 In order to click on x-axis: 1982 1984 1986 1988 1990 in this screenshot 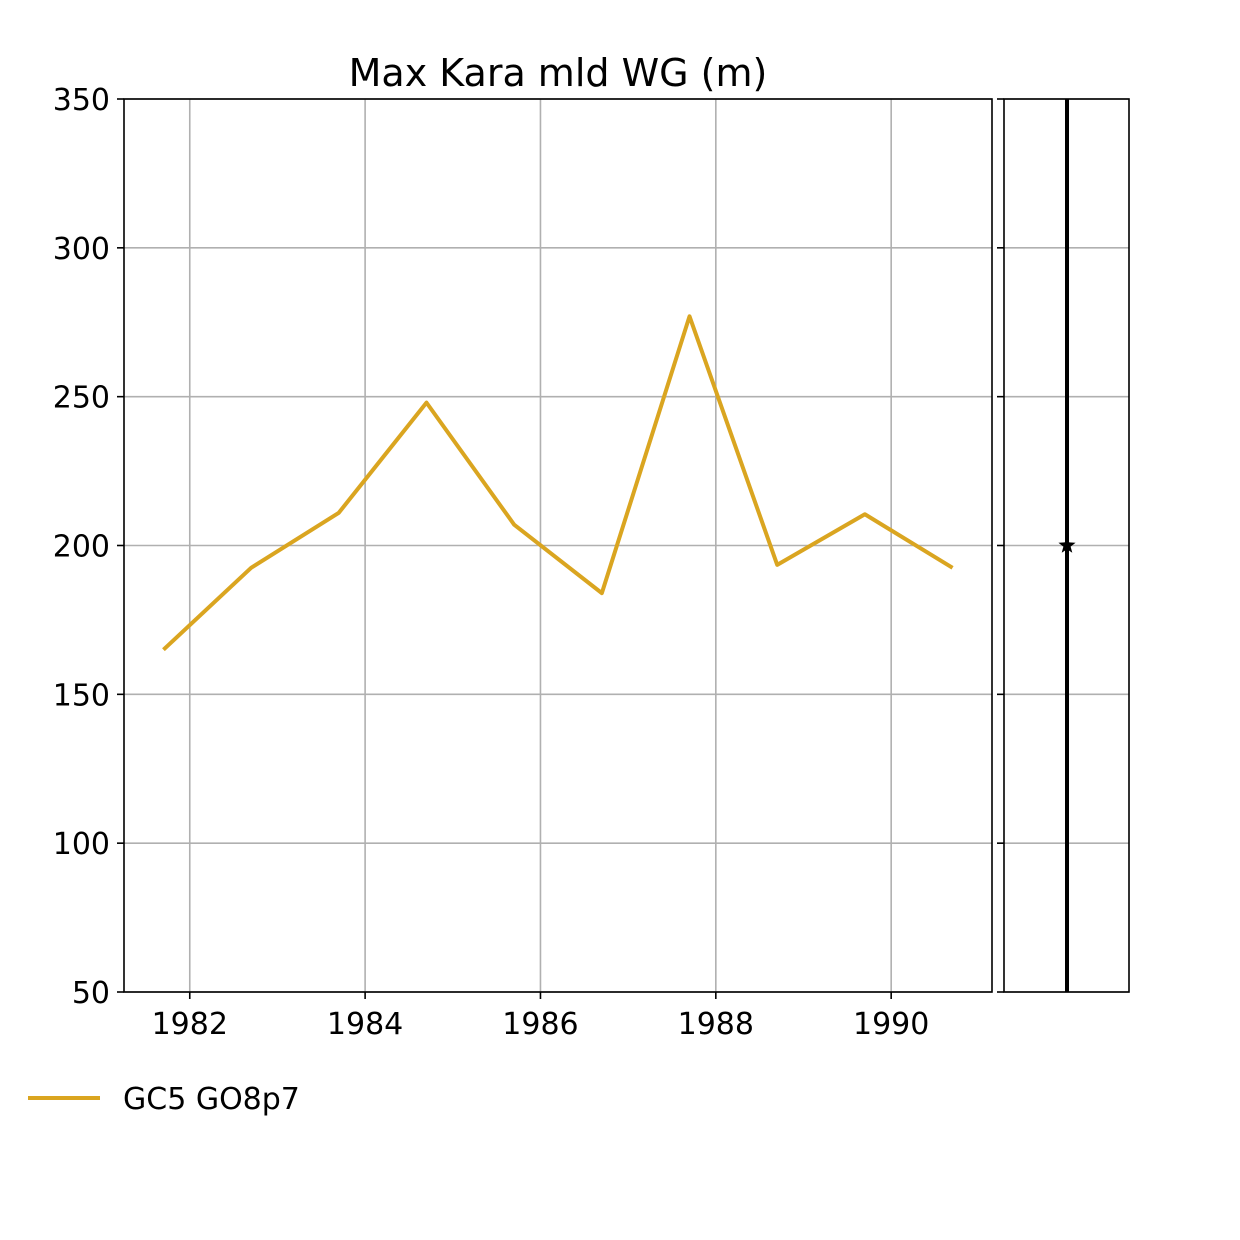, I will do `click(540, 1017)`.